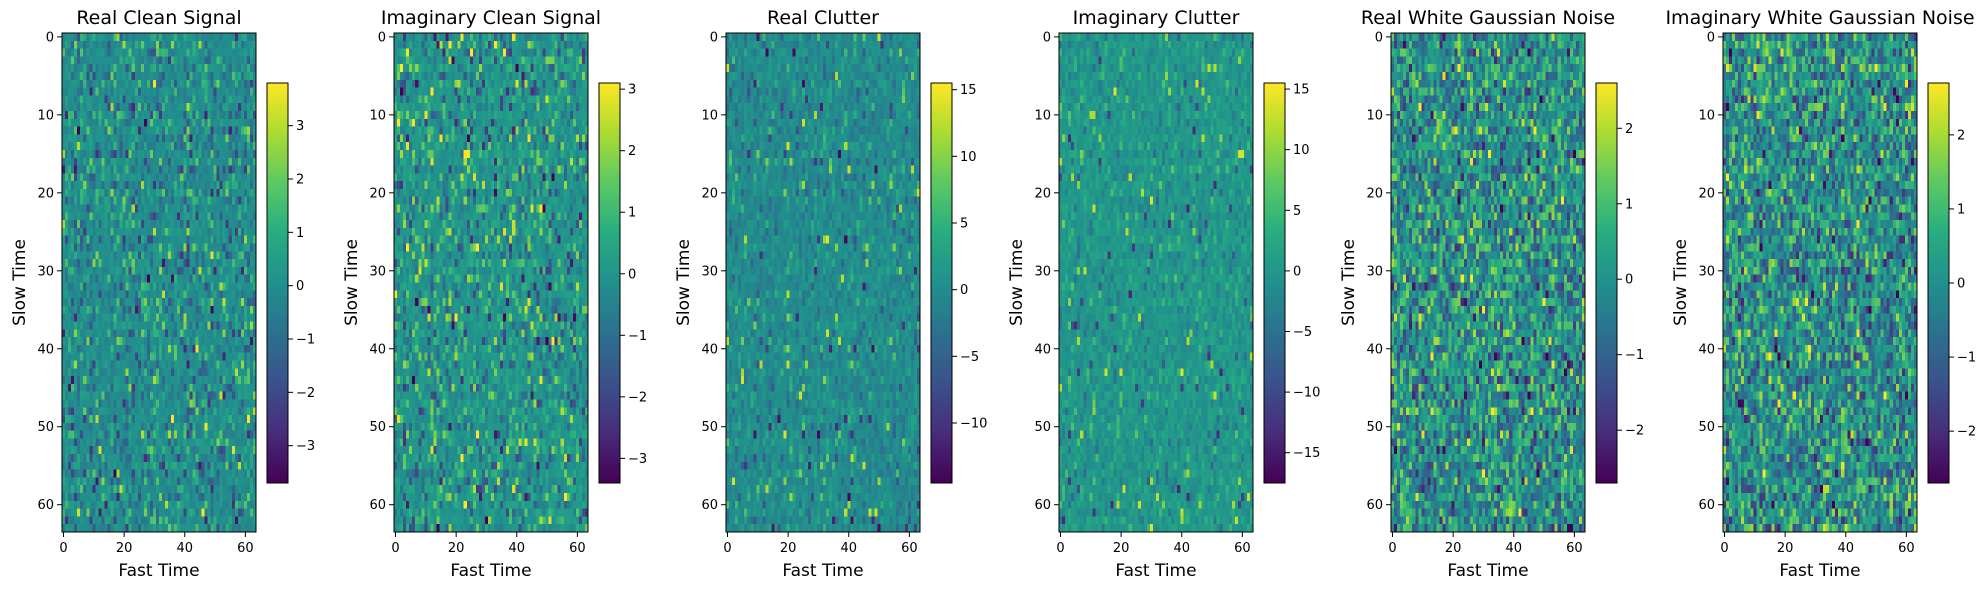 This screenshot has width=1988, height=590. Describe the element at coordinates (305, 446) in the screenshot. I see `colorbar-tick-label: −3` at that location.